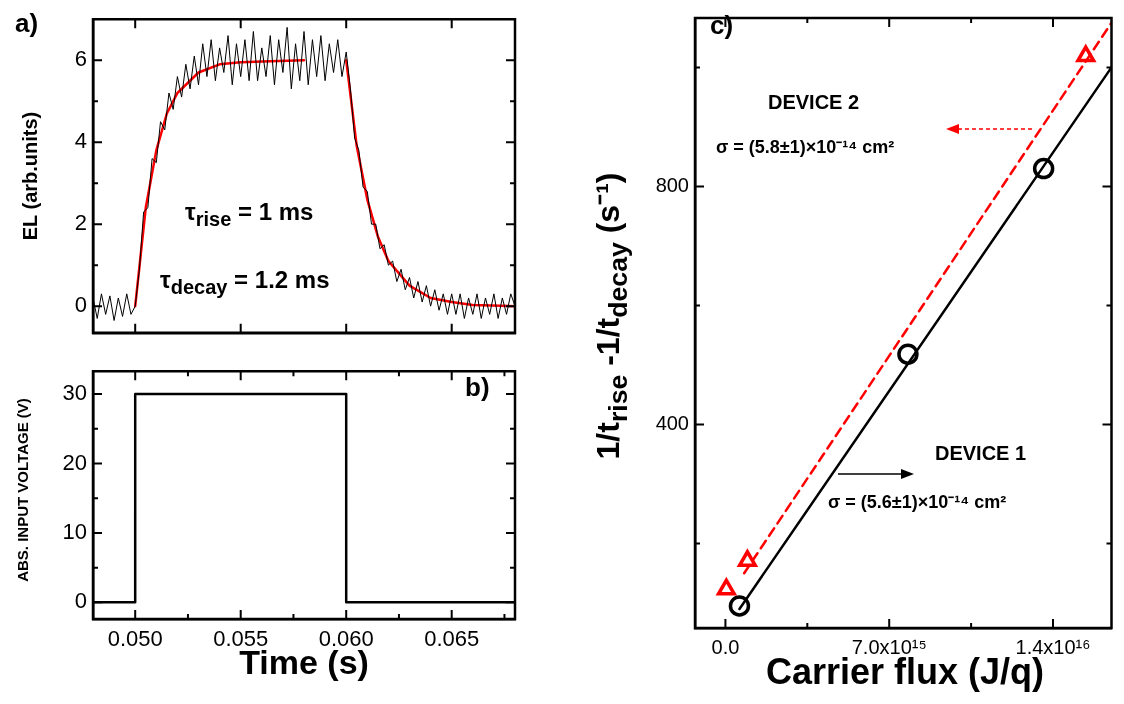 The height and width of the screenshot is (704, 1124). I want to click on x-tick-label: 1.4x10¹⁶, so click(1053, 646).